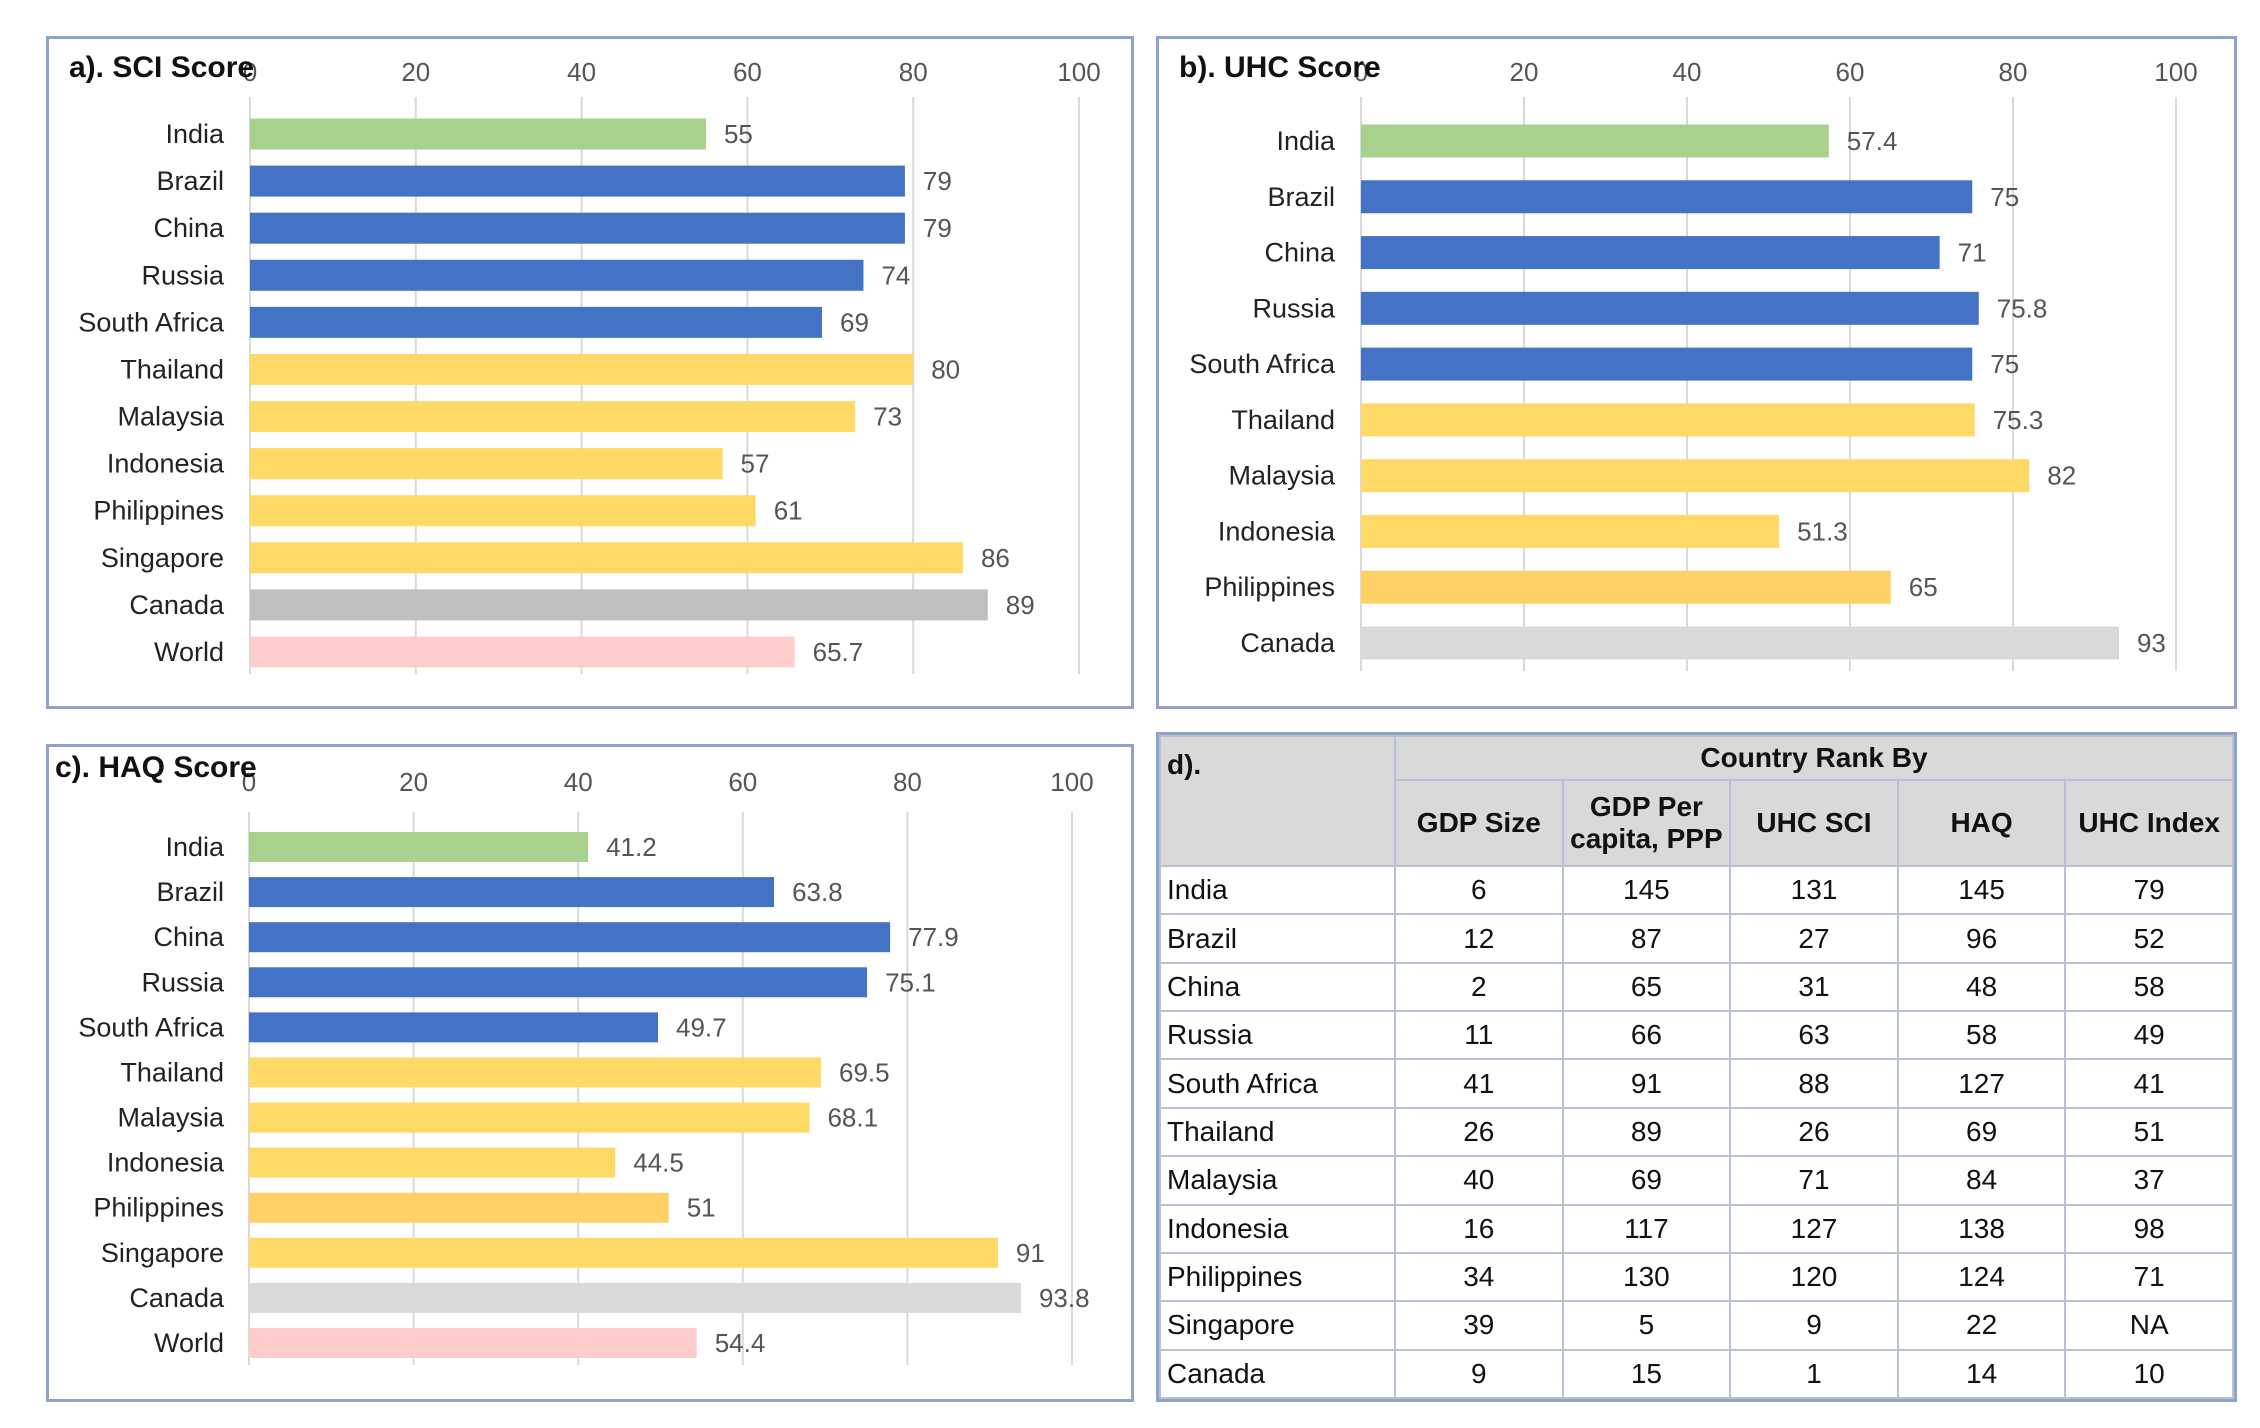 Image resolution: width=2260 pixels, height=1428 pixels. Describe the element at coordinates (1301, 197) in the screenshot. I see `category-label: Brazil` at that location.